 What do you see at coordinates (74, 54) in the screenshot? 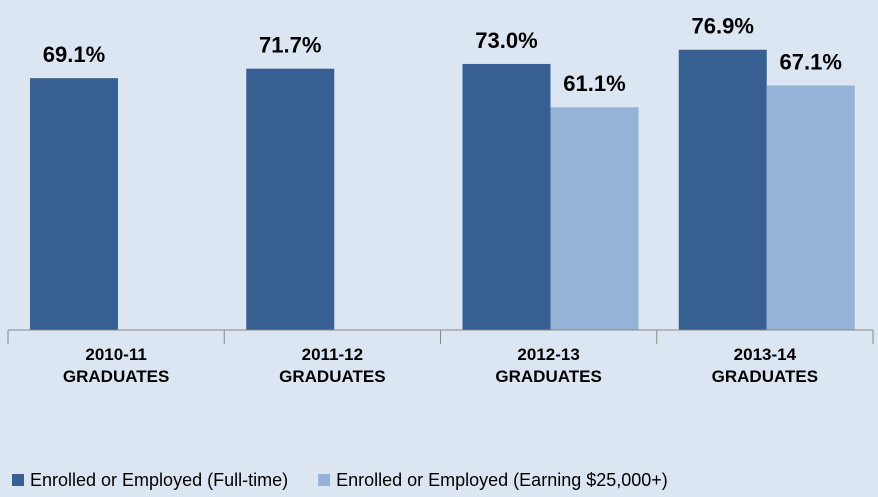
I see `data-label: 69.1%` at bounding box center [74, 54].